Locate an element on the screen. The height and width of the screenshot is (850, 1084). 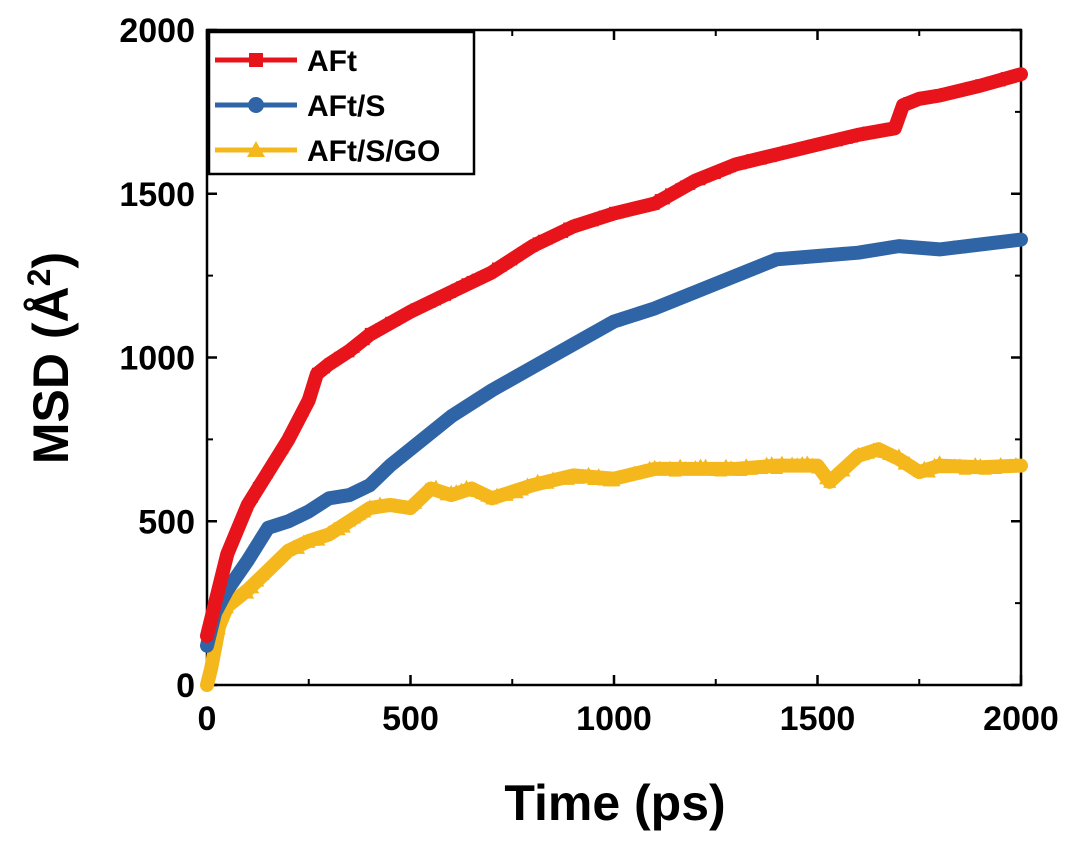
x-tick-label: 2000 is located at coordinates (1021, 719).